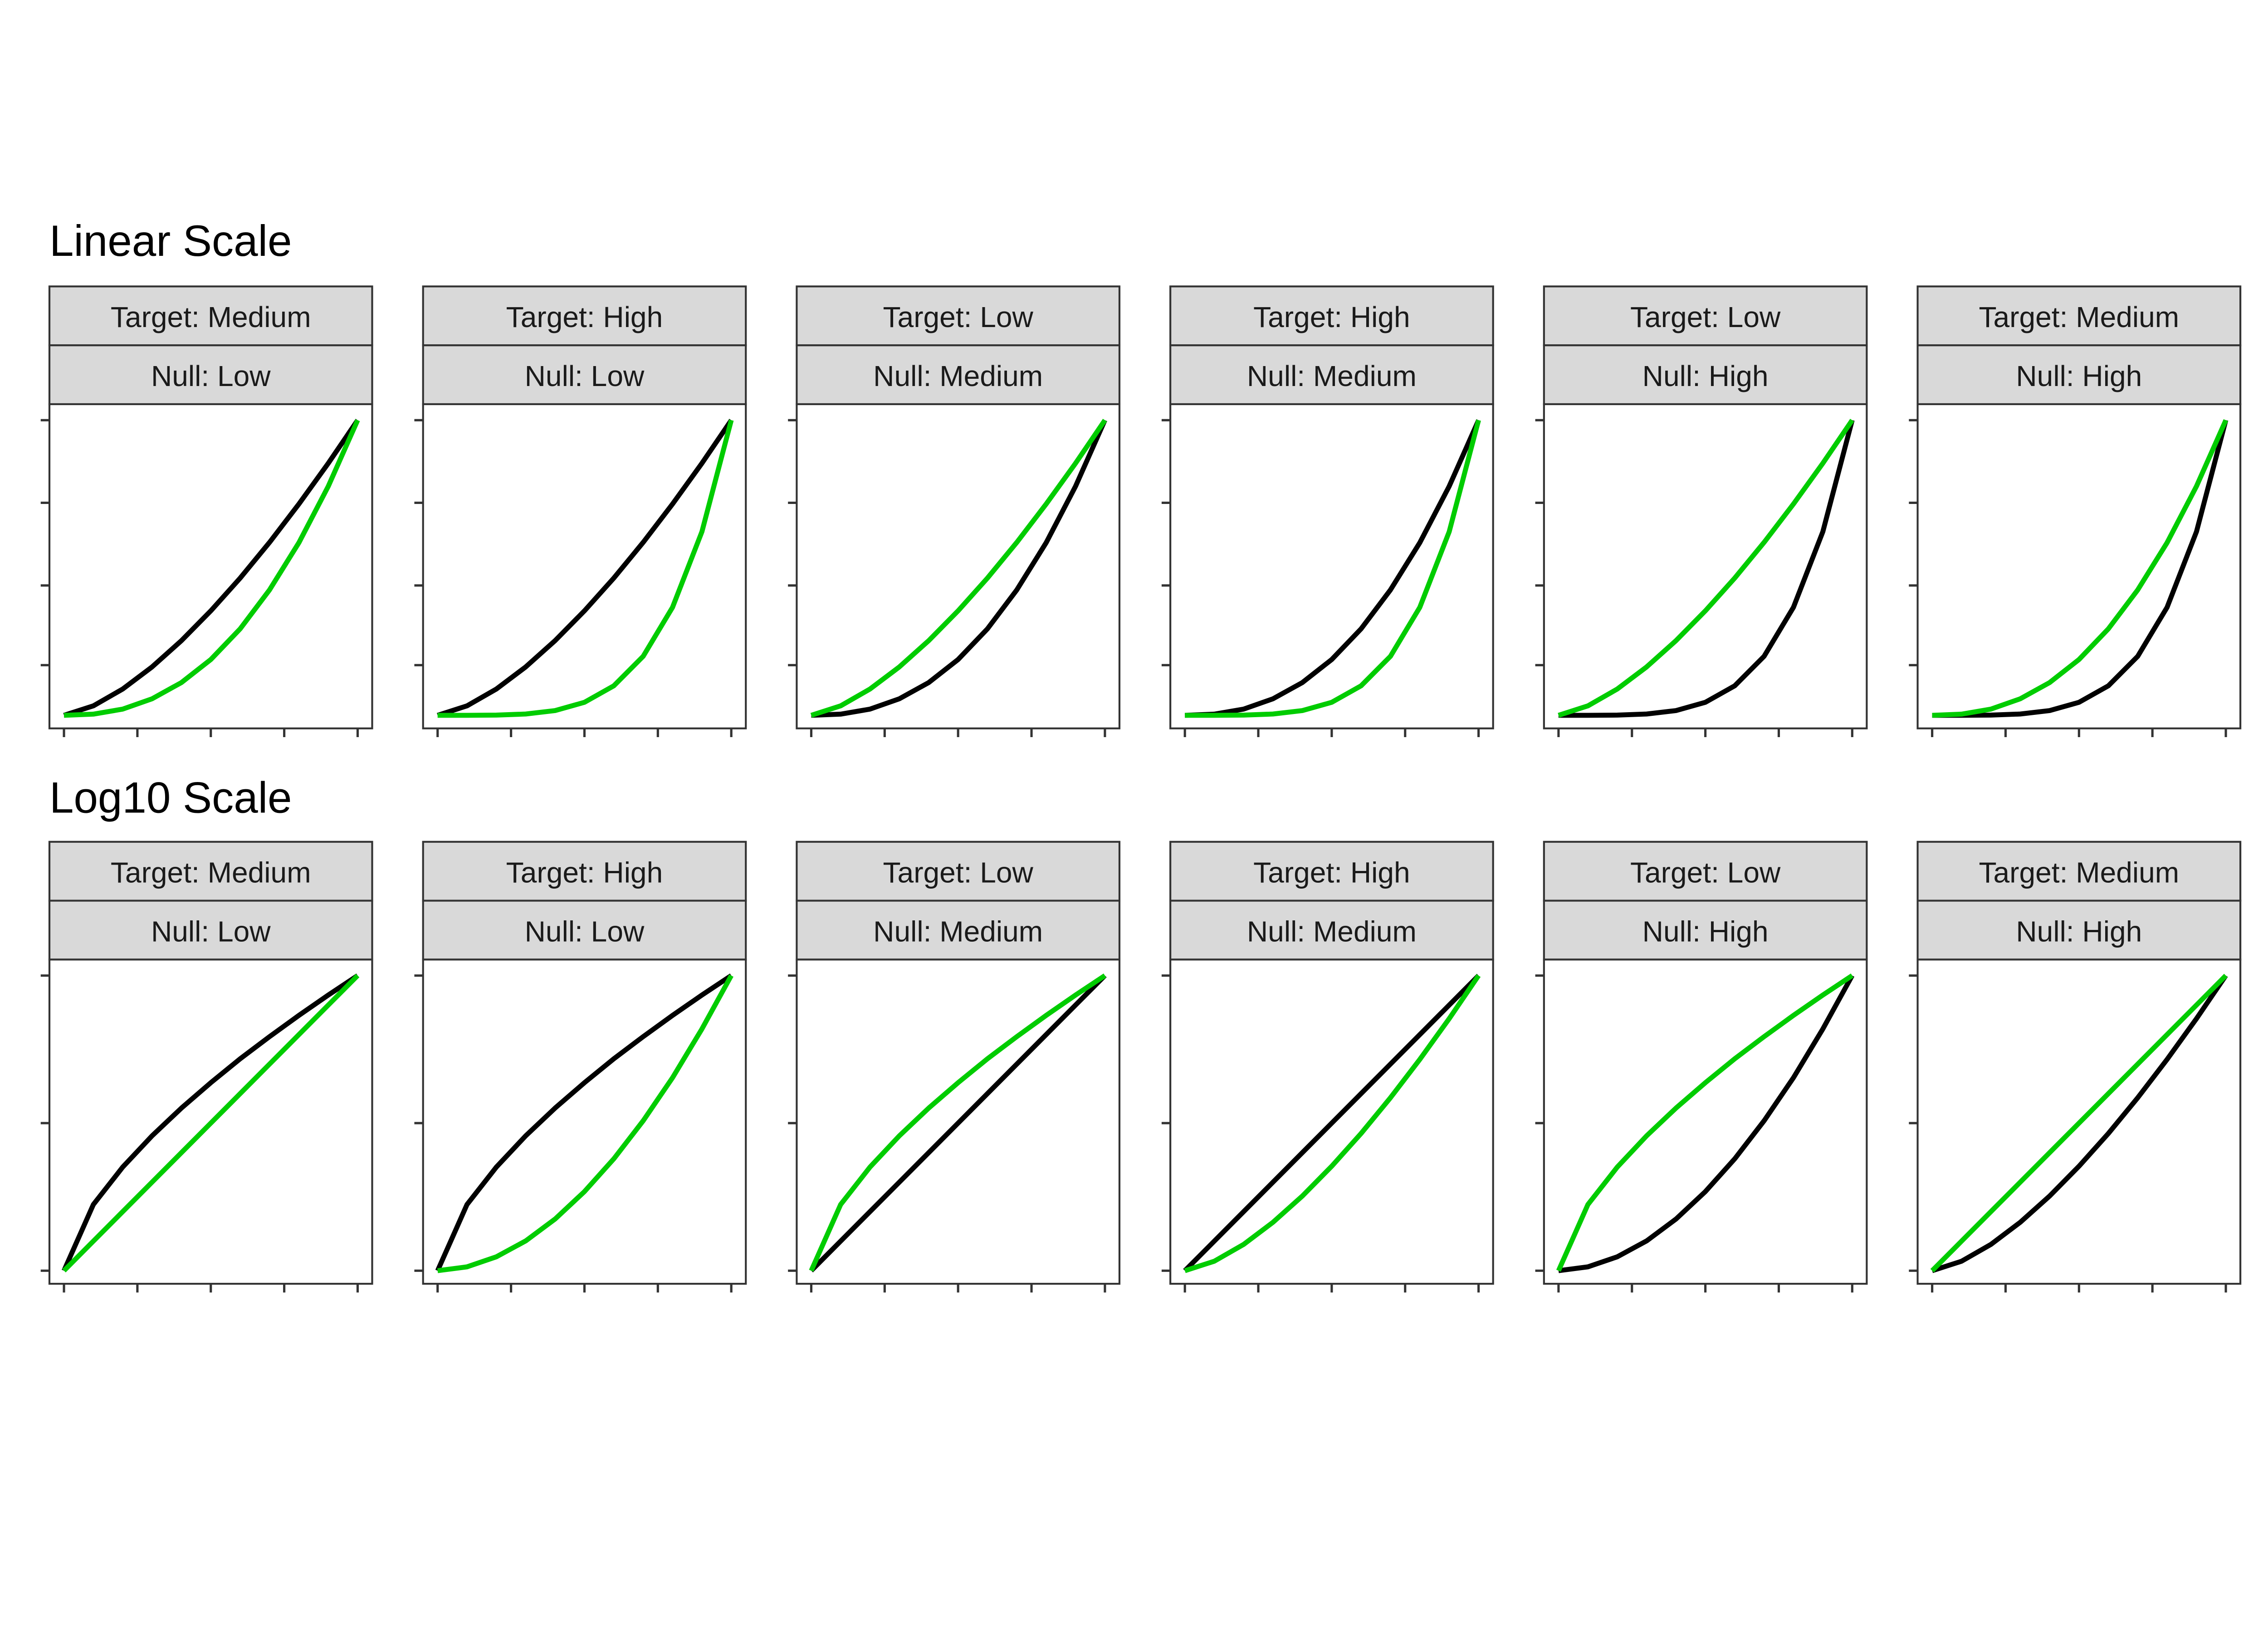 The width and height of the screenshot is (2268, 1633). Describe the element at coordinates (171, 241) in the screenshot. I see `row-title-linear: Linear Scale` at that location.